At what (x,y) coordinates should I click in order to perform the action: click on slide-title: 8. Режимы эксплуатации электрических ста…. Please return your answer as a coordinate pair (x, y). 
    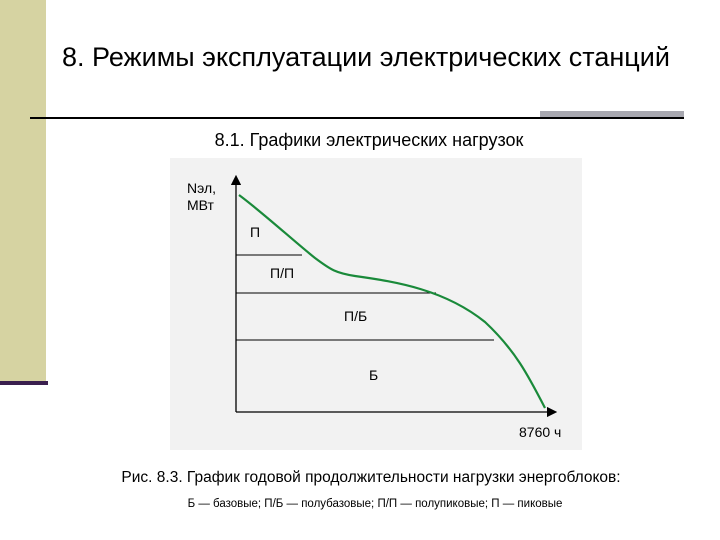
    Looking at the image, I should click on (366, 57).